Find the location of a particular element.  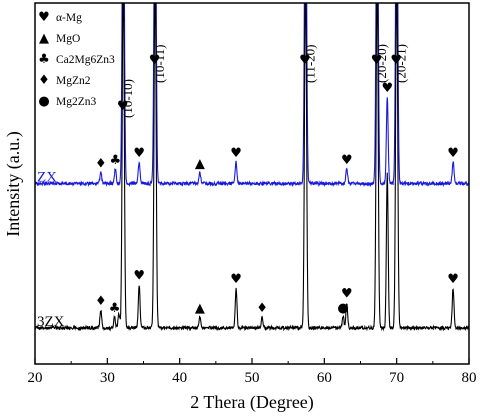

x-axis-ticks: 20 30 40 50 60 70 80 is located at coordinates (252, 372).